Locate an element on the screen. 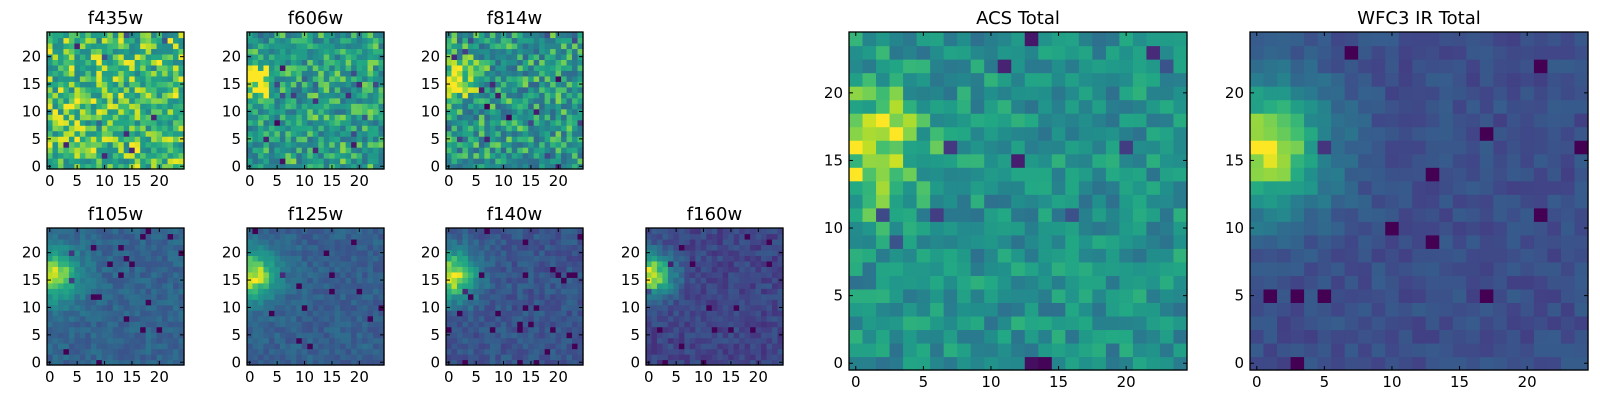 This screenshot has height=400, width=1600. y-tick-label: 15 is located at coordinates (31, 84).